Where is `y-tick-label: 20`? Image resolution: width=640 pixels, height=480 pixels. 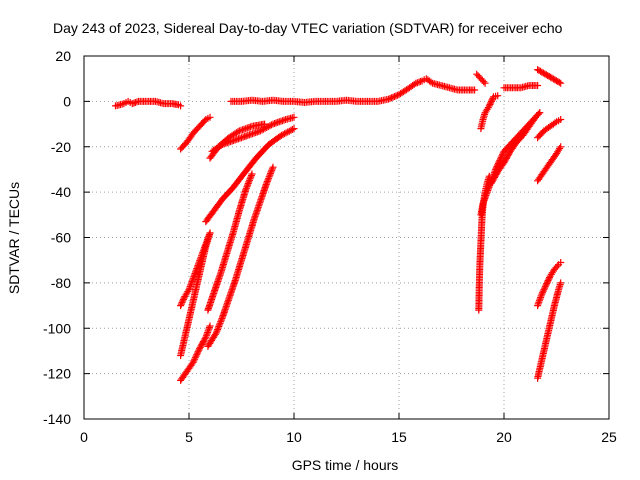
y-tick-label: 20 is located at coordinates (63, 56).